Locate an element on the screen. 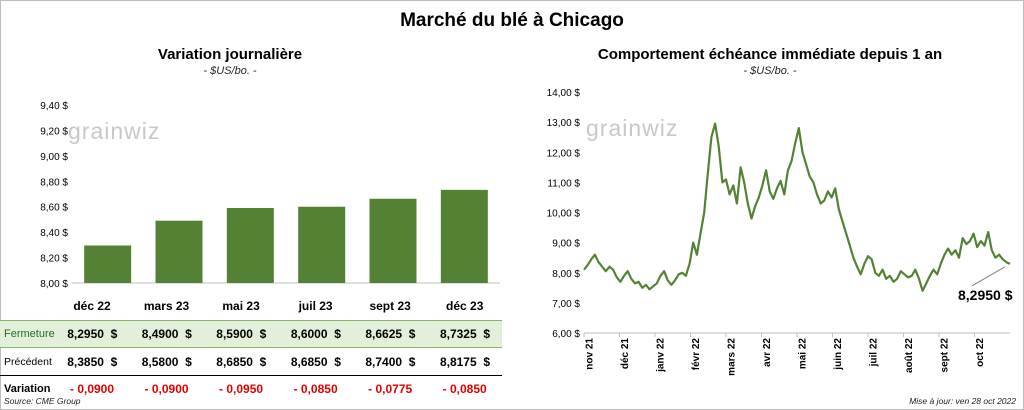 The width and height of the screenshot is (1024, 410). close-value: 8,7325 is located at coordinates (458, 334).